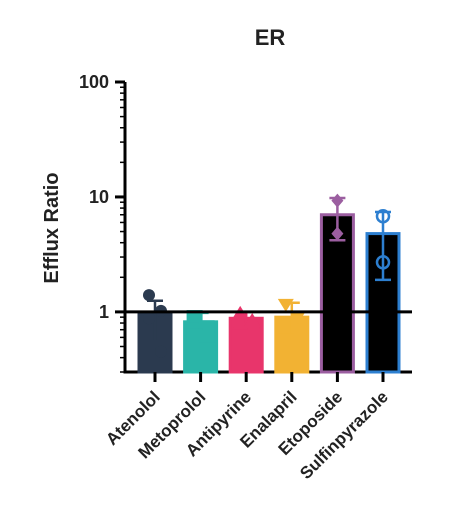 The height and width of the screenshot is (524, 474). I want to click on y-tick-label-100: 100, so click(94, 82).